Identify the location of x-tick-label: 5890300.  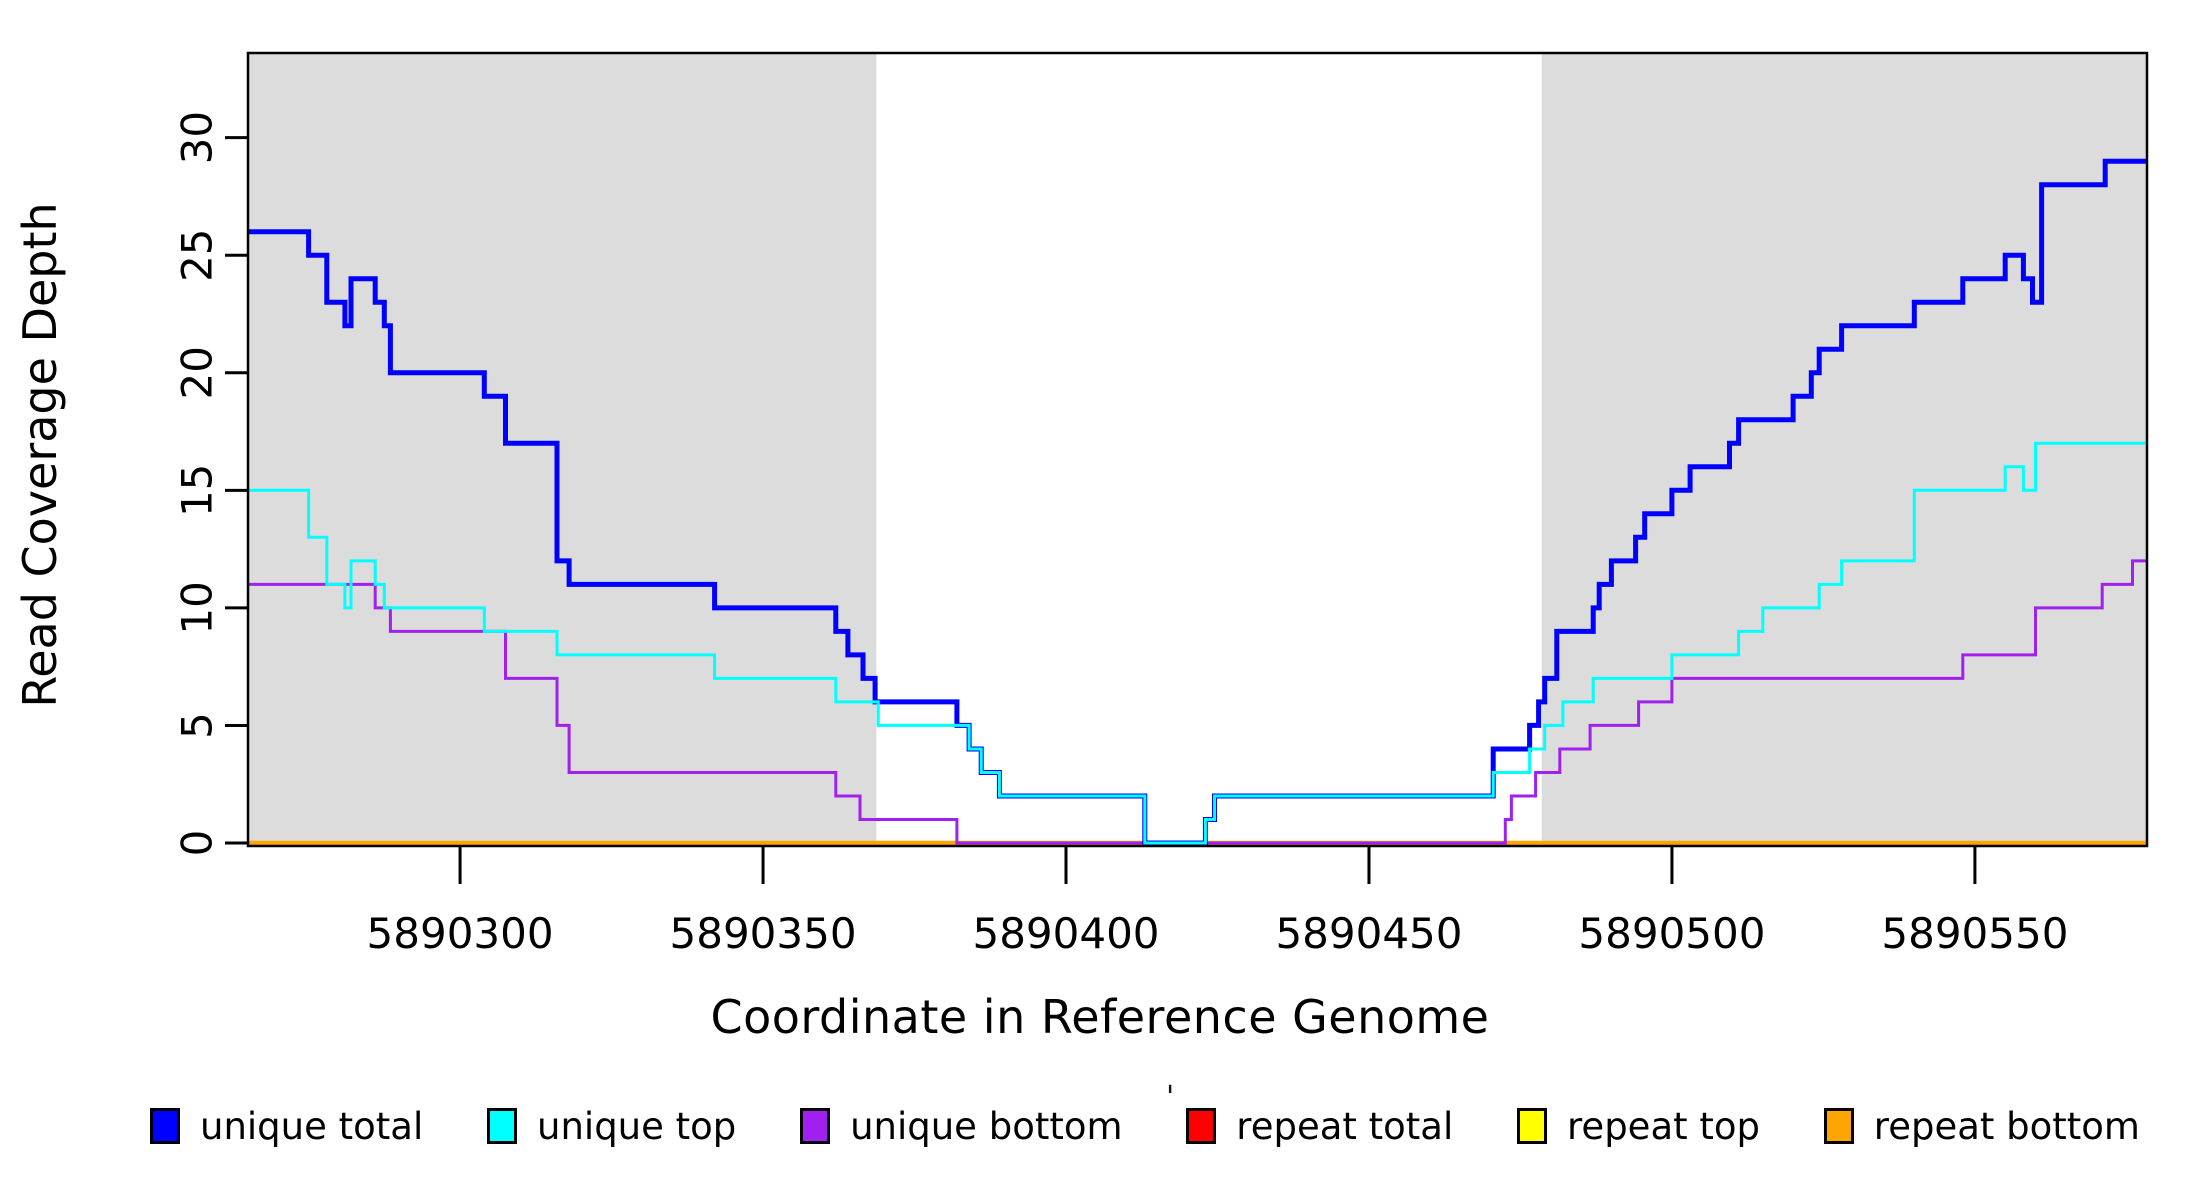
(460, 933).